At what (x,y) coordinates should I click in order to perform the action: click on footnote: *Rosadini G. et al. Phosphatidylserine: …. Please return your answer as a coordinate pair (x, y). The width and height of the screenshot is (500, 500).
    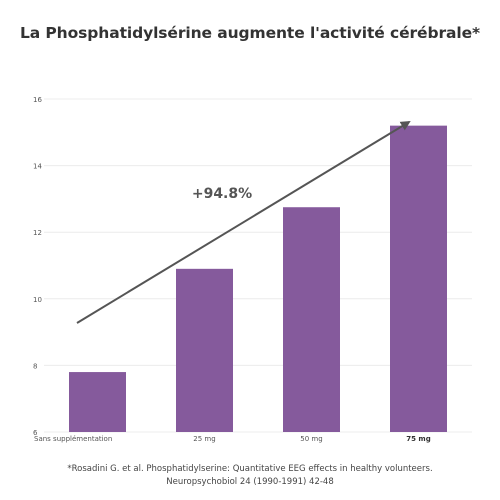
    Looking at the image, I should click on (250, 476).